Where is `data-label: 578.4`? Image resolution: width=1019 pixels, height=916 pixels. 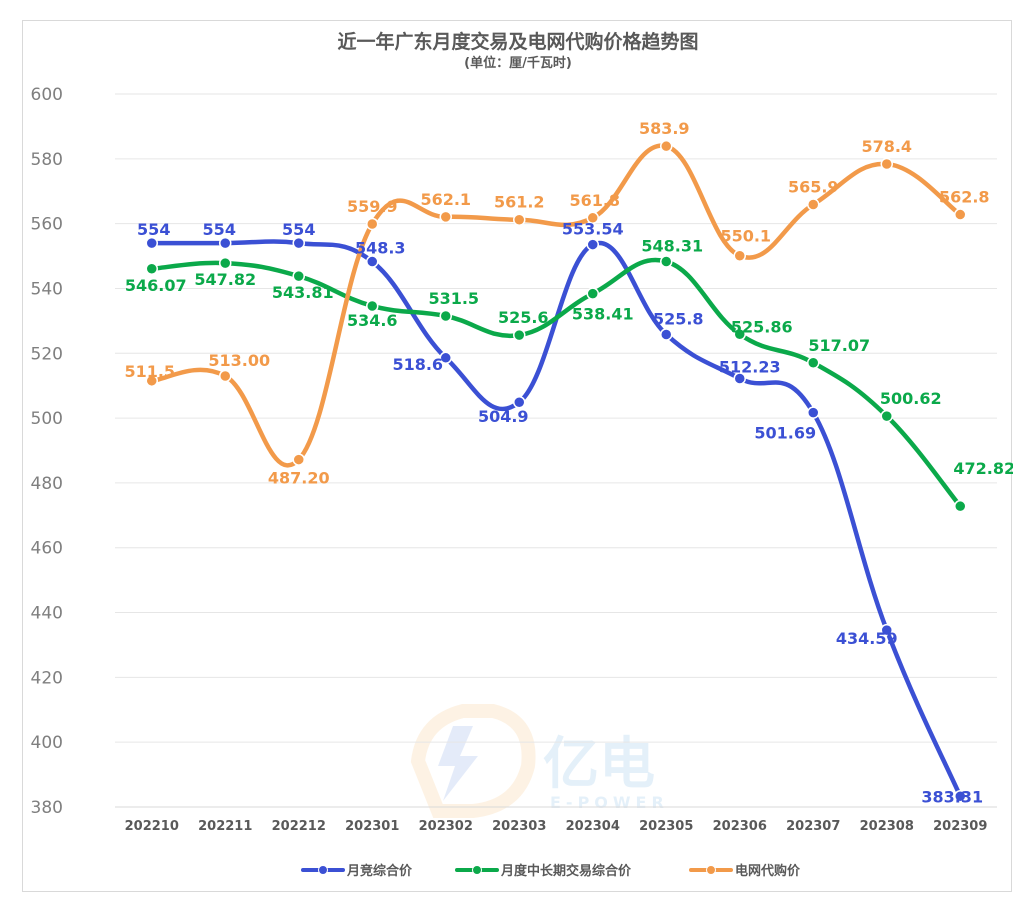 data-label: 578.4 is located at coordinates (886, 146).